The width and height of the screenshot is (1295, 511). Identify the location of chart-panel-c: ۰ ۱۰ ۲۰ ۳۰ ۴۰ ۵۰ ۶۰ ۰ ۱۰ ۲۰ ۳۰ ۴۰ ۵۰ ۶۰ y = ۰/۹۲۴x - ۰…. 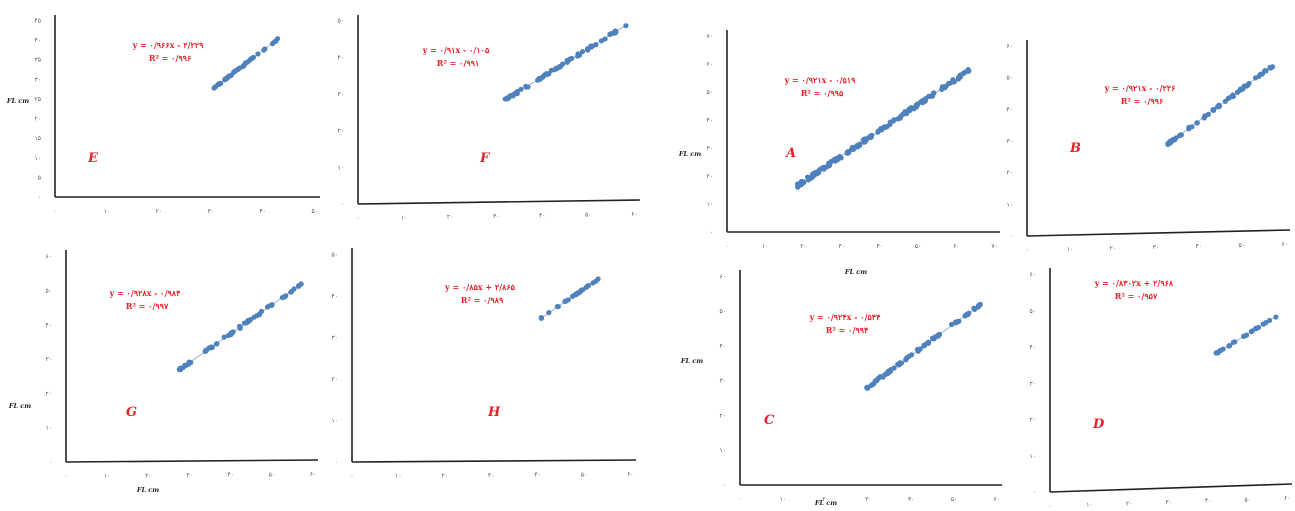
(841, 388).